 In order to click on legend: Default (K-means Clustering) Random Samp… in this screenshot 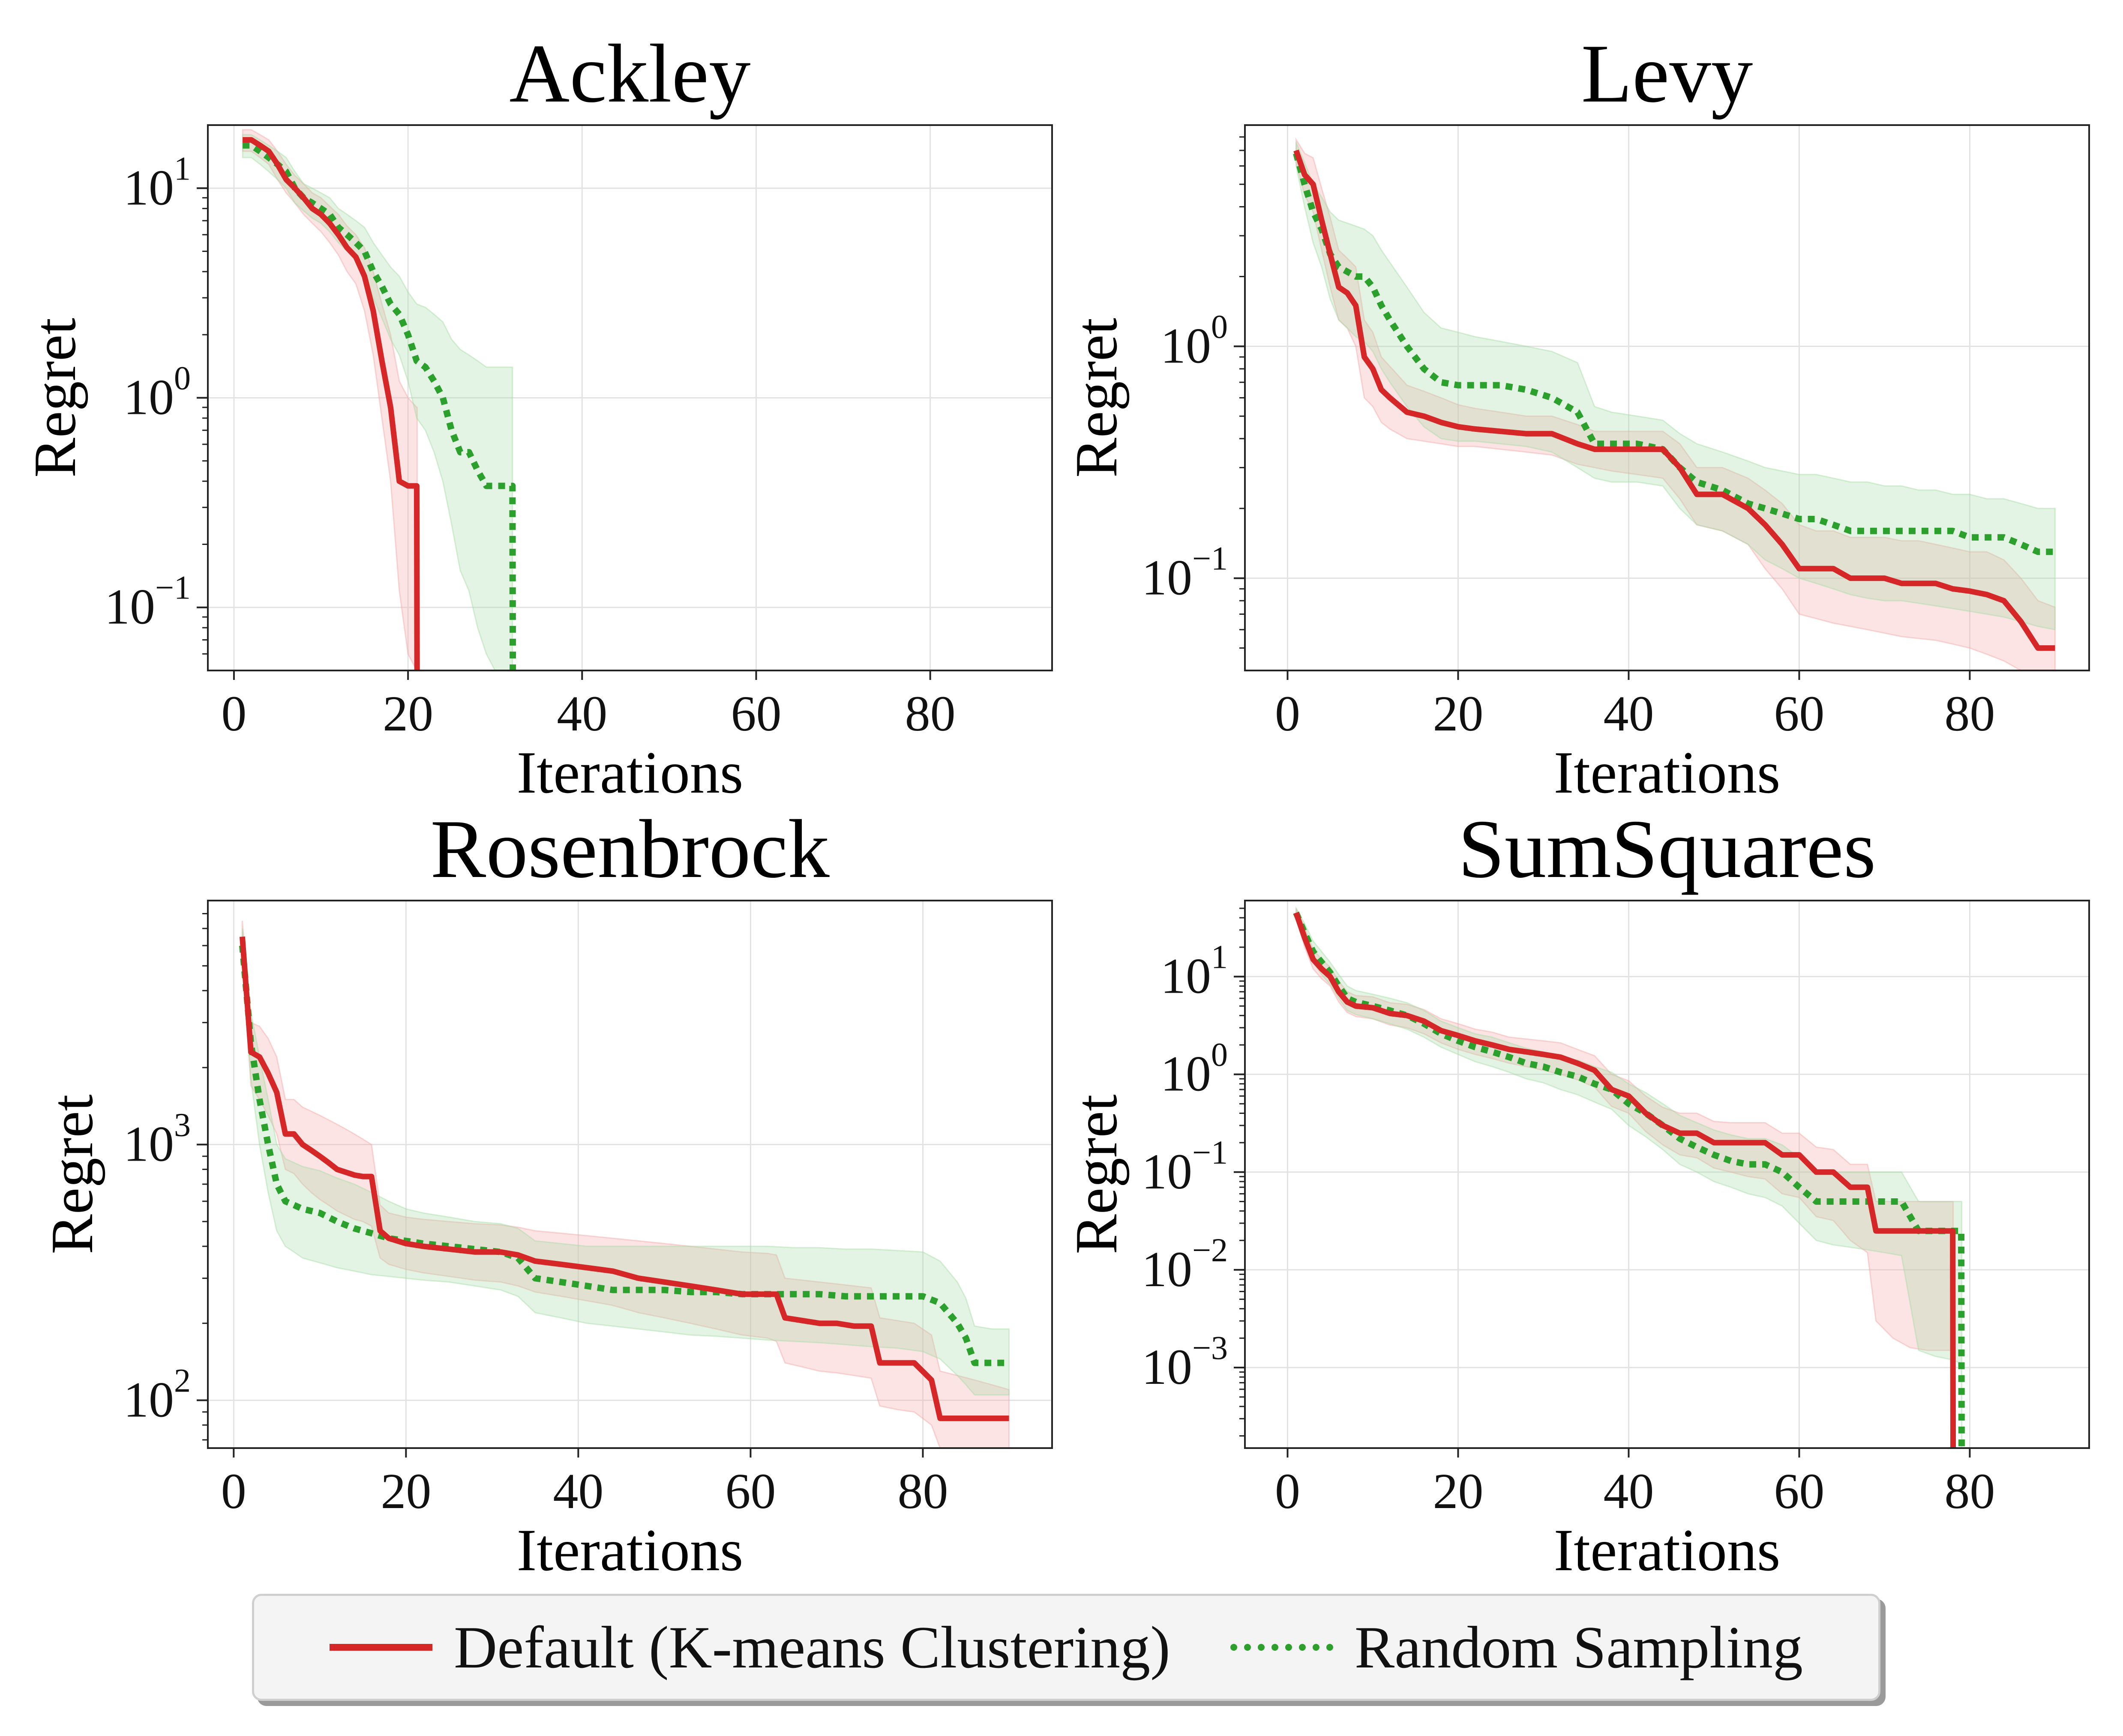, I will do `click(1066, 1647)`.